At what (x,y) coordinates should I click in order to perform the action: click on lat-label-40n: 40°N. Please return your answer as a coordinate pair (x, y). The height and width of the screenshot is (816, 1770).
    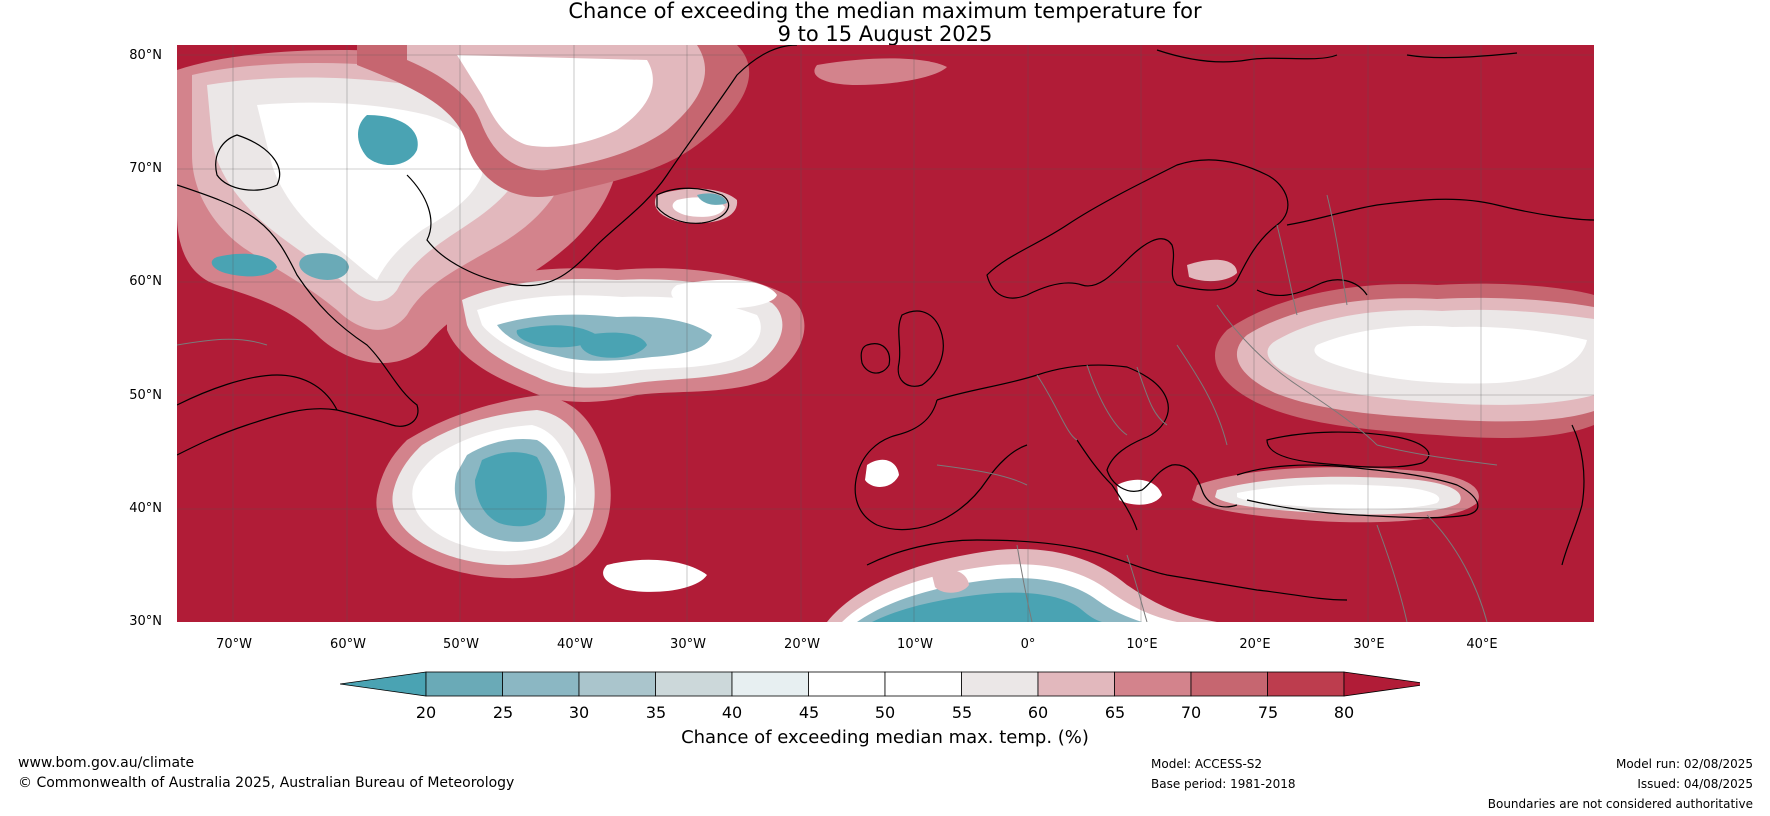
    Looking at the image, I should click on (145, 508).